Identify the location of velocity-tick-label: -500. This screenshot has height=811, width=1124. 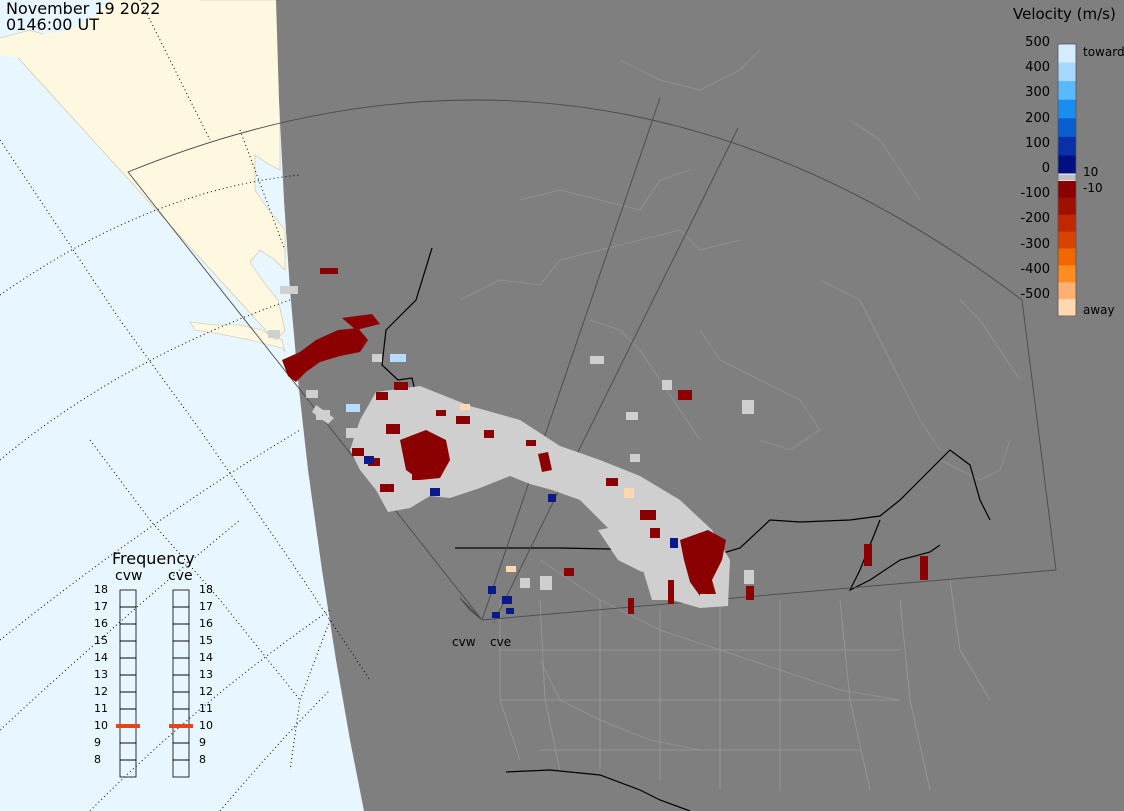
(1035, 294).